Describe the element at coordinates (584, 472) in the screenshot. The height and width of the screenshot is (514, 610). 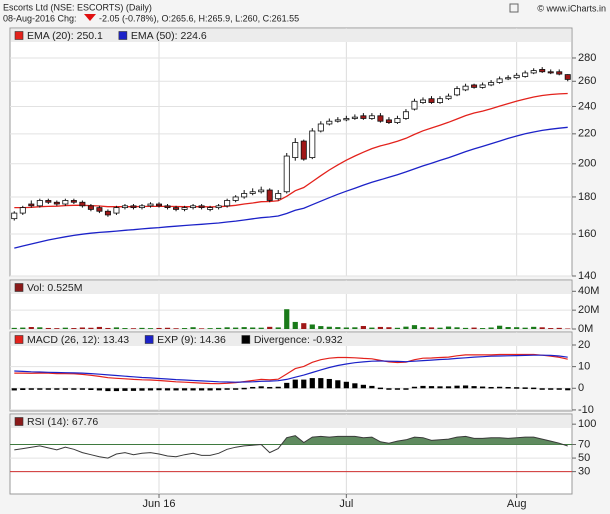
I see `y-tick-label: 30` at that location.